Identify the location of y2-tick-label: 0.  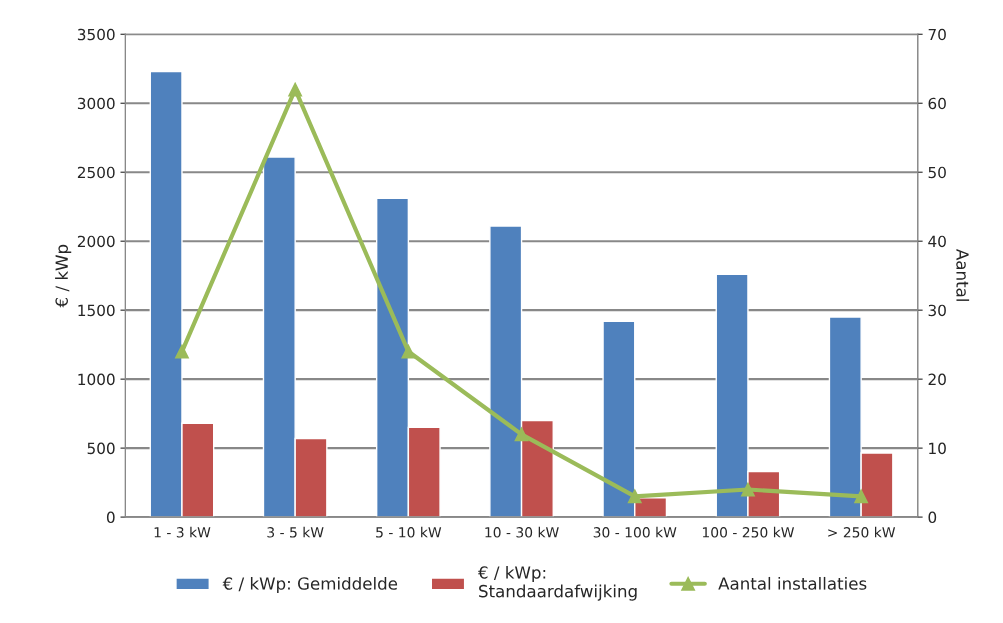
(932, 517).